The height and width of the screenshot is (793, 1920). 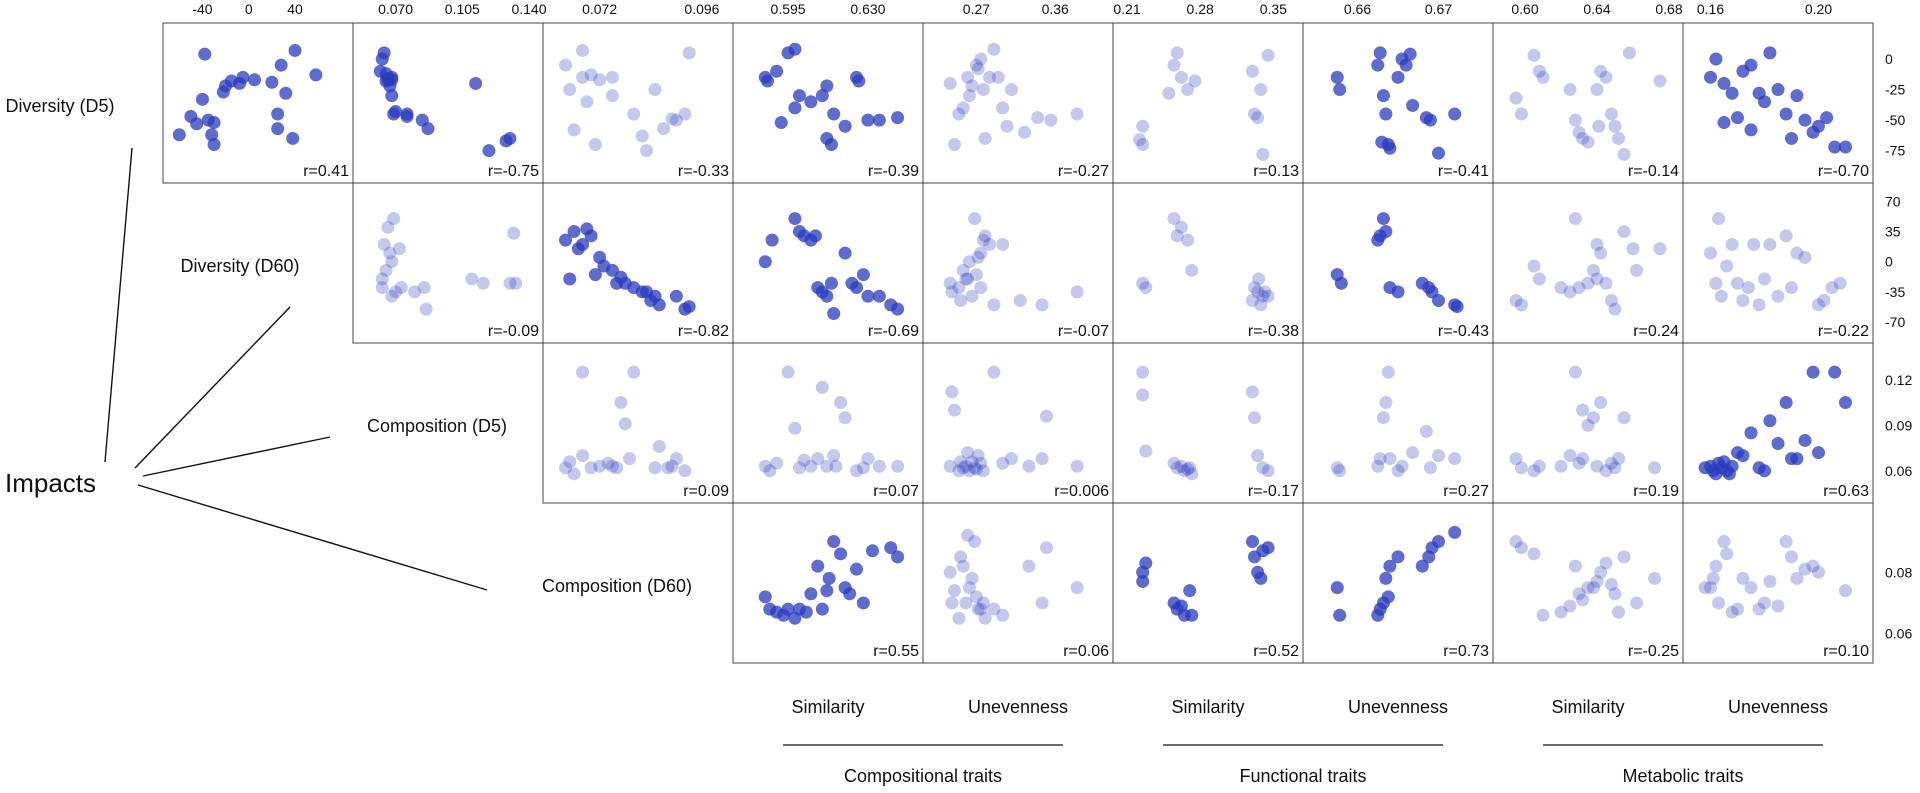 I want to click on scatter-cell: r=-0.09, so click(x=448, y=263).